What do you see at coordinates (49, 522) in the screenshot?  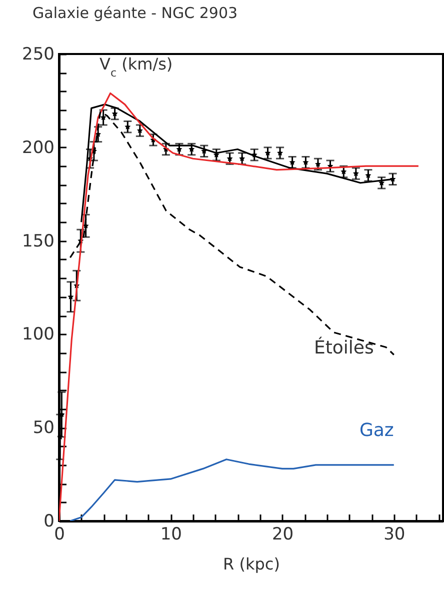 I see `y-tick-label: 0` at bounding box center [49, 522].